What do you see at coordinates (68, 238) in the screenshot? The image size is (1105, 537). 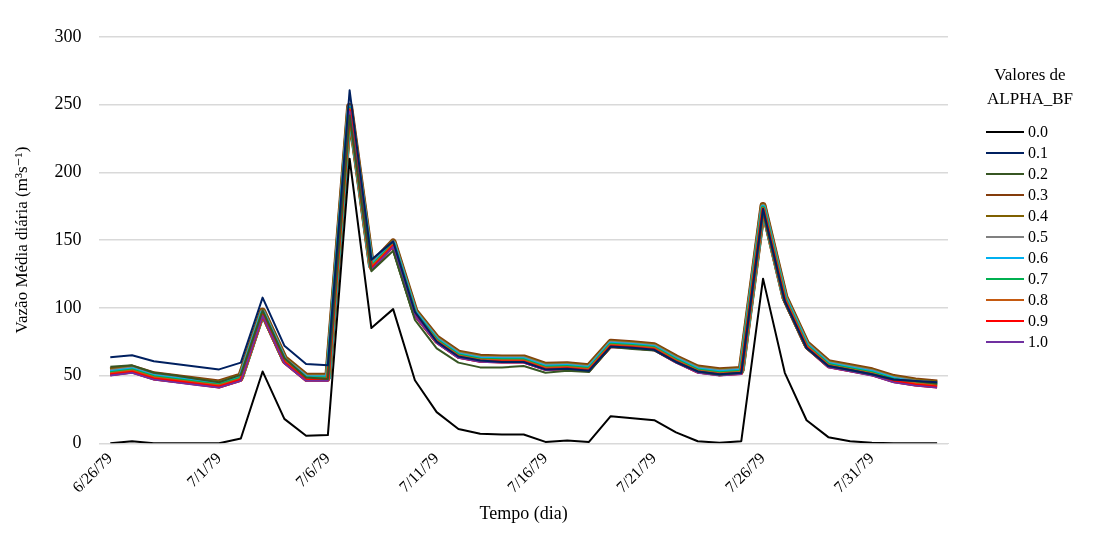 I see `y-tick-label: 150` at bounding box center [68, 238].